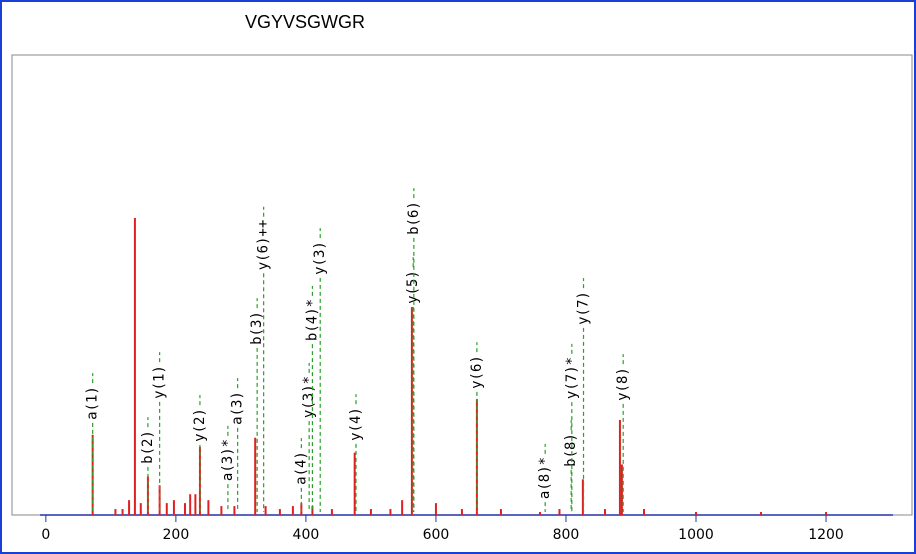 The image size is (916, 554). I want to click on x-tick-label: 0, so click(45, 535).